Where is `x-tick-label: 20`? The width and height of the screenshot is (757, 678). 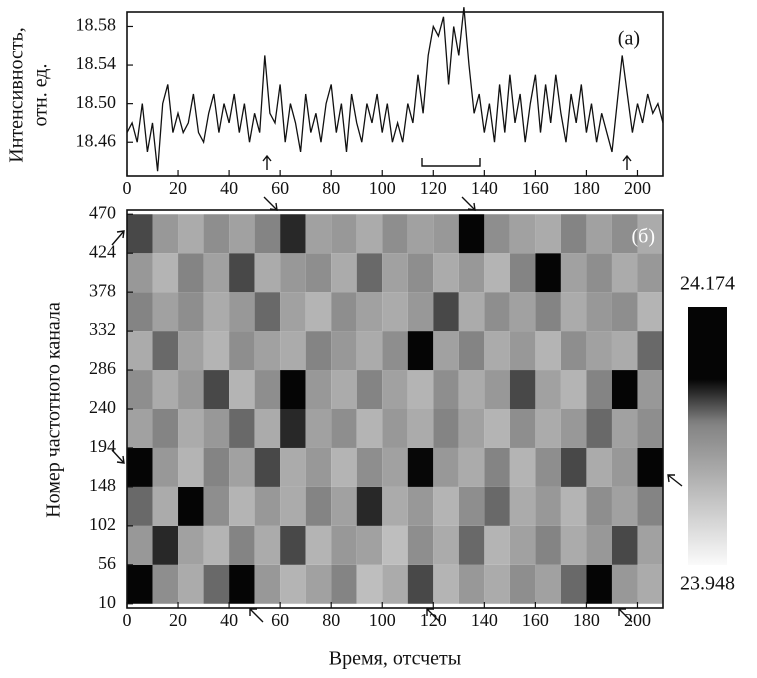 x-tick-label: 20 is located at coordinates (178, 188).